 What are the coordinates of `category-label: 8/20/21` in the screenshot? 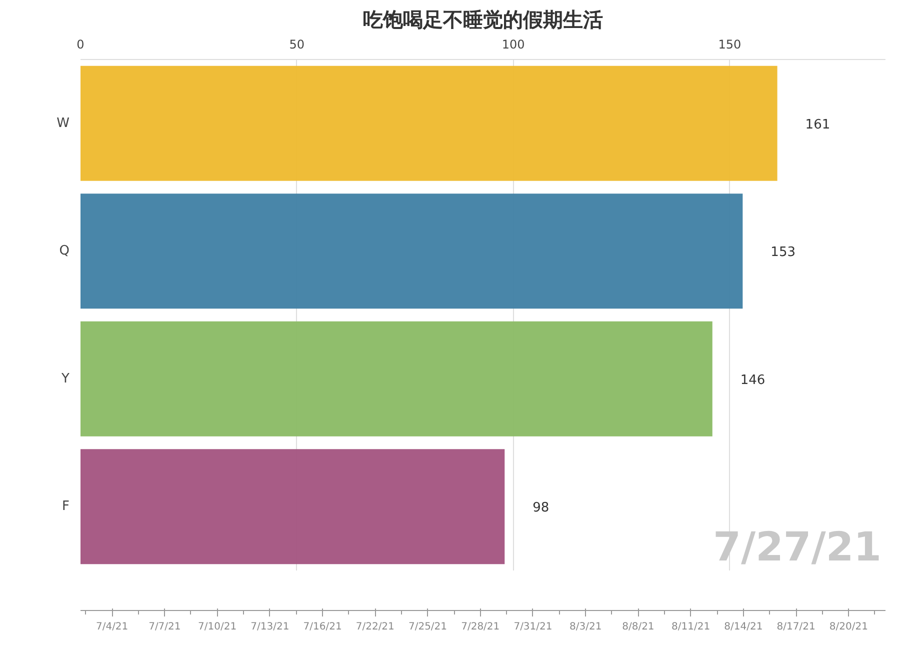 It's located at (848, 627).